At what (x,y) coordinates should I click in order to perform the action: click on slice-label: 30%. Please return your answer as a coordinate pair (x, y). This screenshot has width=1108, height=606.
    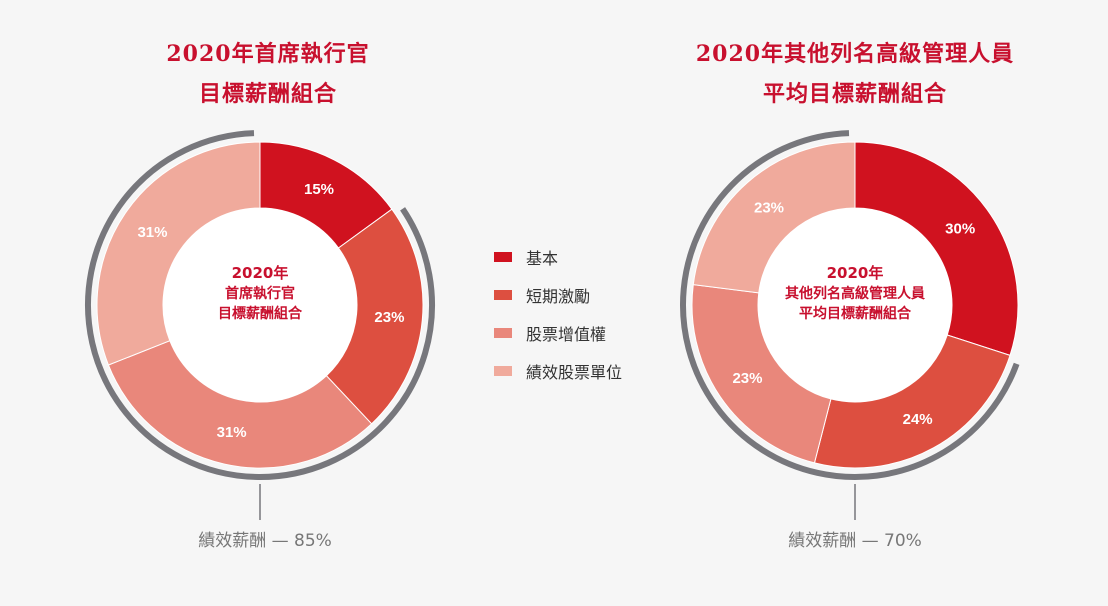
    Looking at the image, I should click on (960, 229).